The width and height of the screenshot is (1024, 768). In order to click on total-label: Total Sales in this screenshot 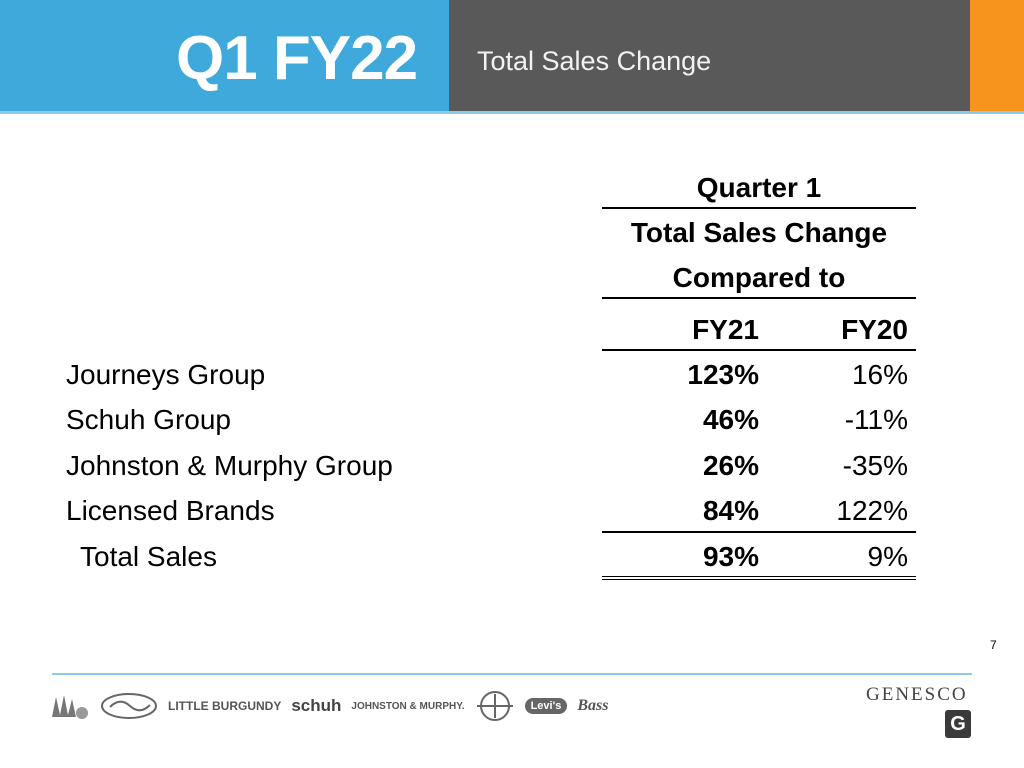, I will do `click(148, 556)`.